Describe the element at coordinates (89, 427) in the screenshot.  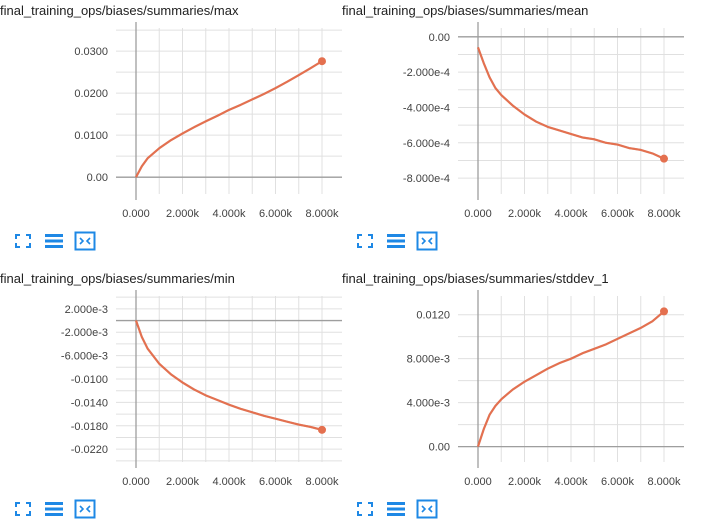
I see `y-tick-label: -0.0180` at that location.